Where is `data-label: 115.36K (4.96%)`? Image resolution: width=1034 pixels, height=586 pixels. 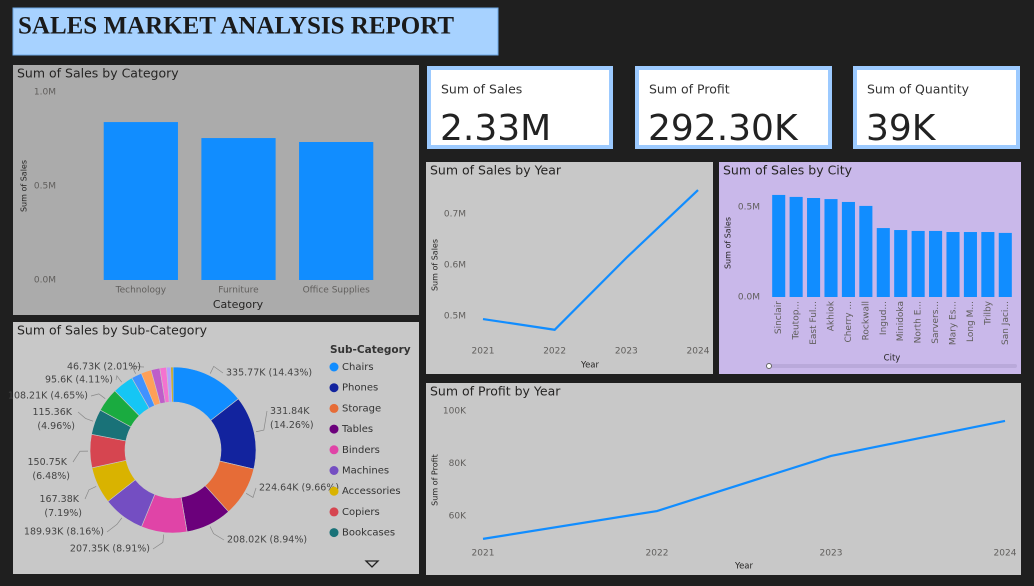
data-label: 115.36K (4.96%) is located at coordinates (54, 419).